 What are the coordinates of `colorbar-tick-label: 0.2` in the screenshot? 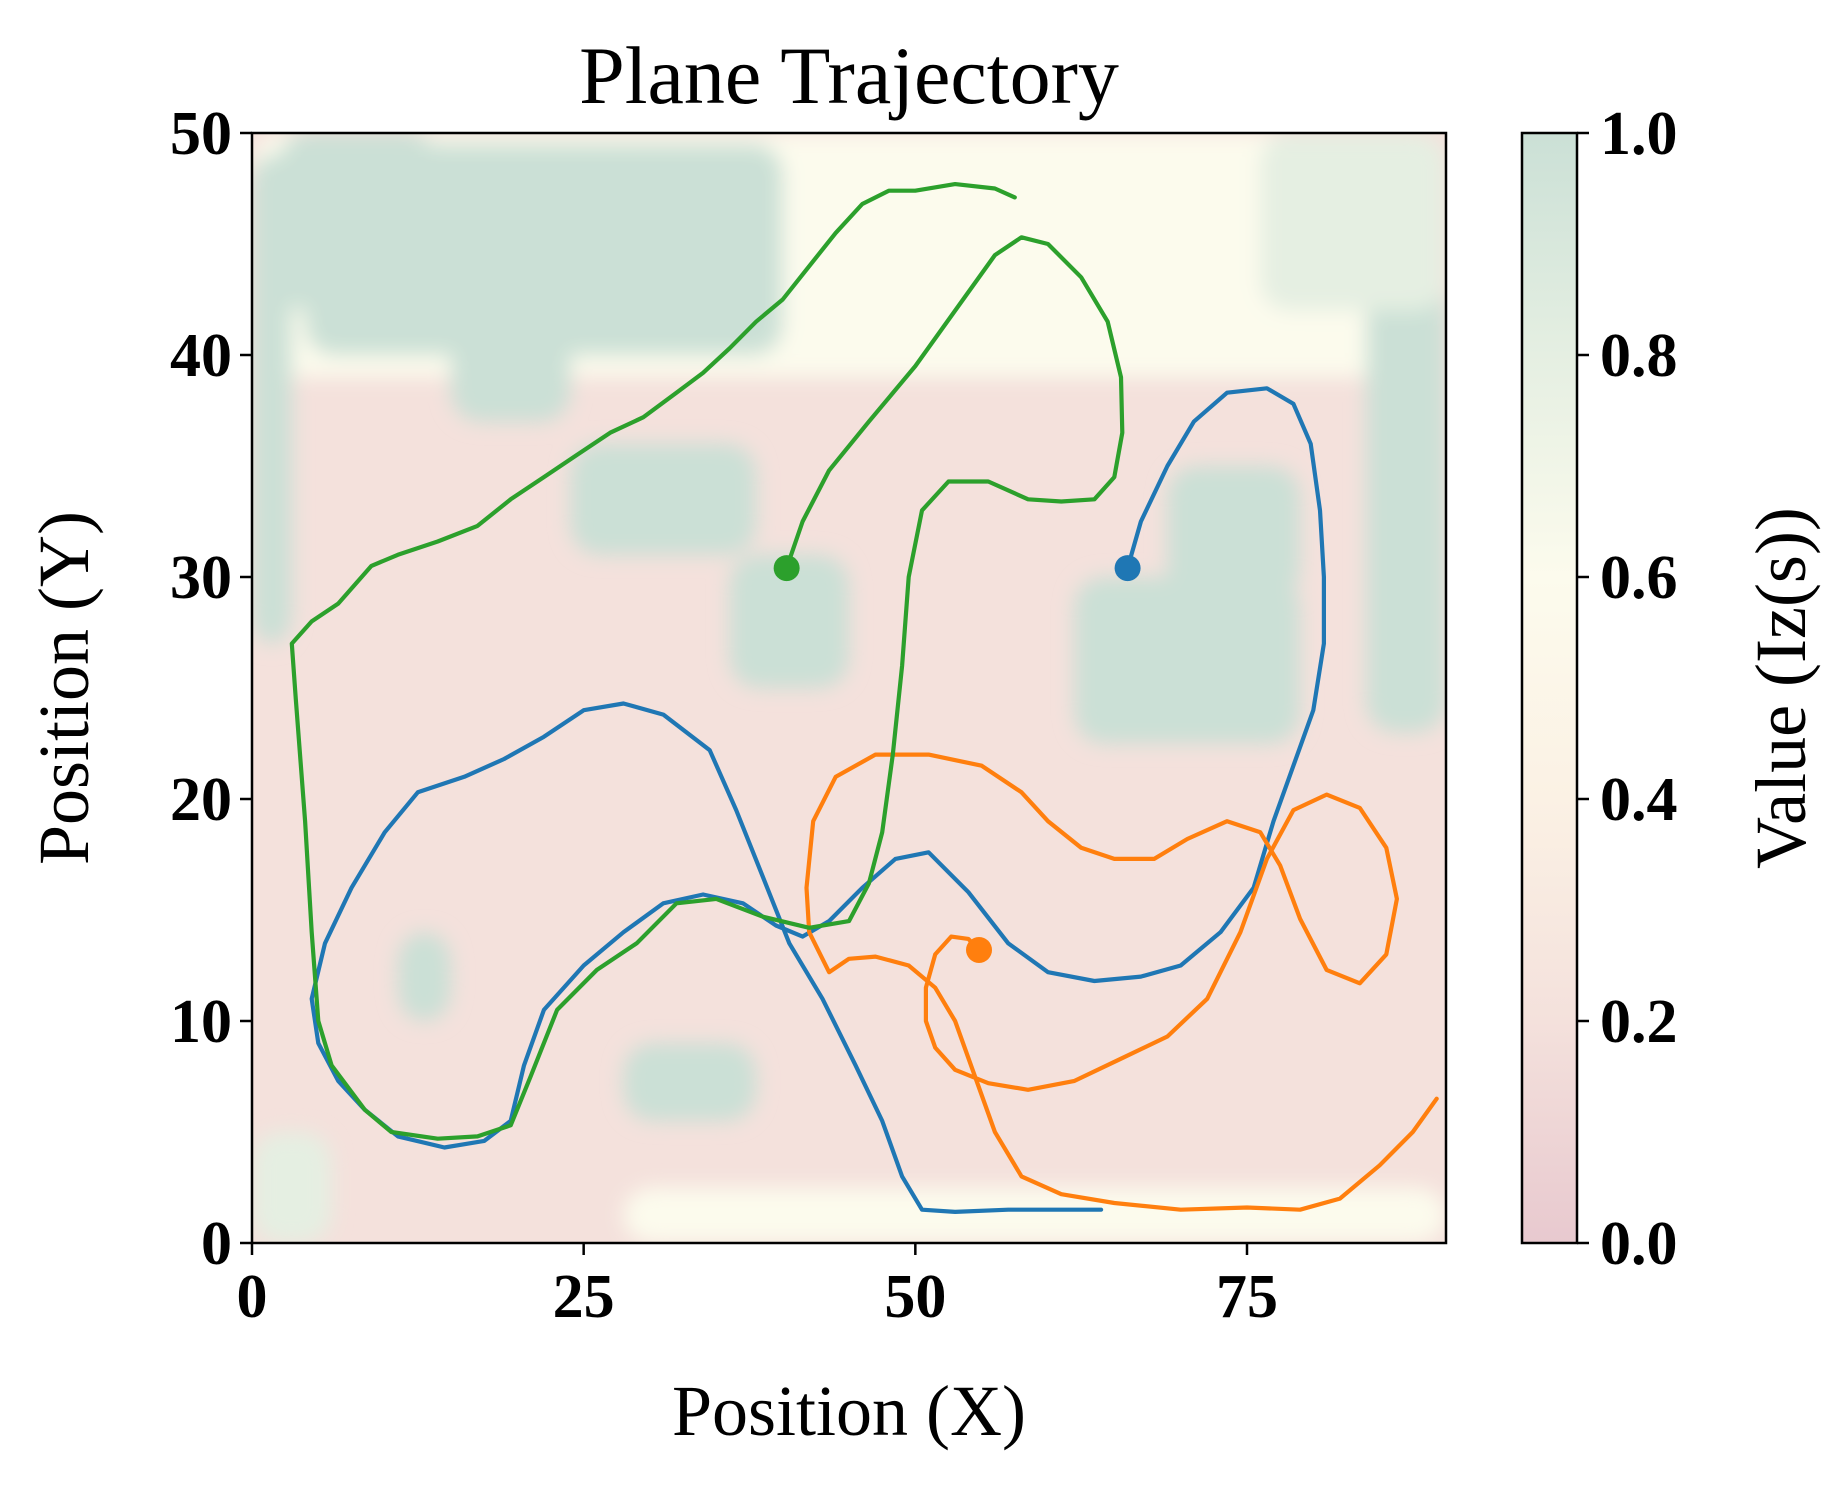 It's located at (1639, 1022).